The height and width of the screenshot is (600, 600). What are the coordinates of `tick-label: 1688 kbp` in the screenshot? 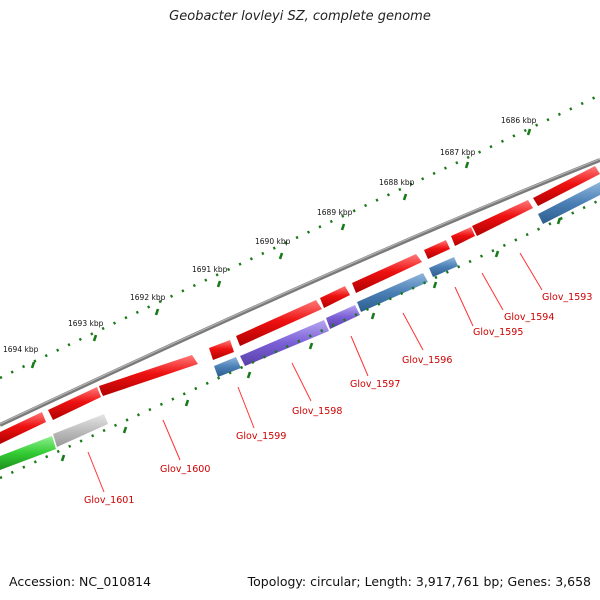 It's located at (397, 182).